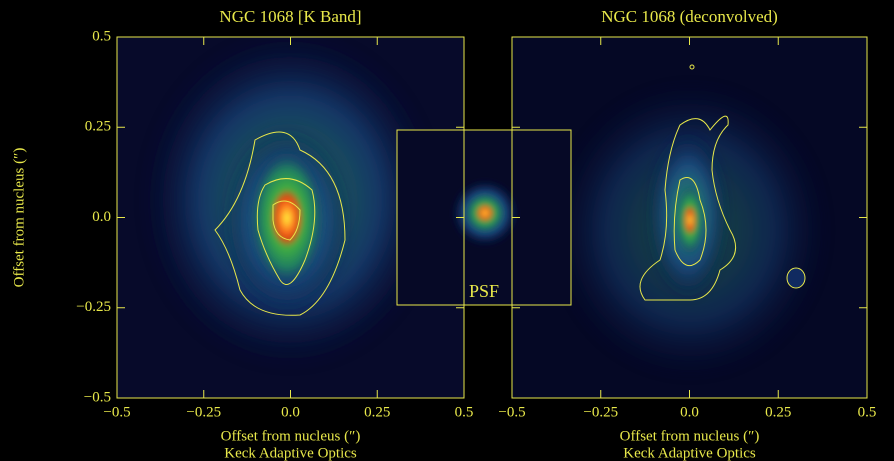 Image resolution: width=894 pixels, height=461 pixels. Describe the element at coordinates (97, 397) in the screenshot. I see `y-tick-label: −0.5` at that location.